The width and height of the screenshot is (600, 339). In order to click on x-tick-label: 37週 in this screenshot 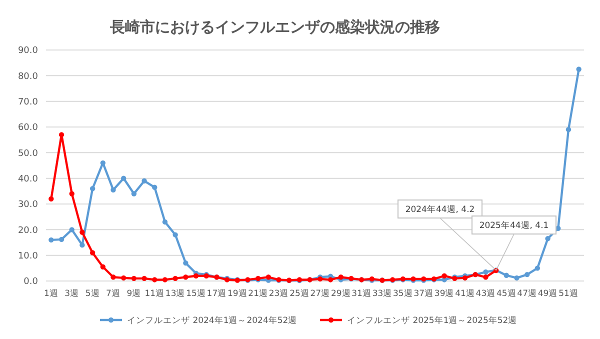, I will do `click(424, 293)`.